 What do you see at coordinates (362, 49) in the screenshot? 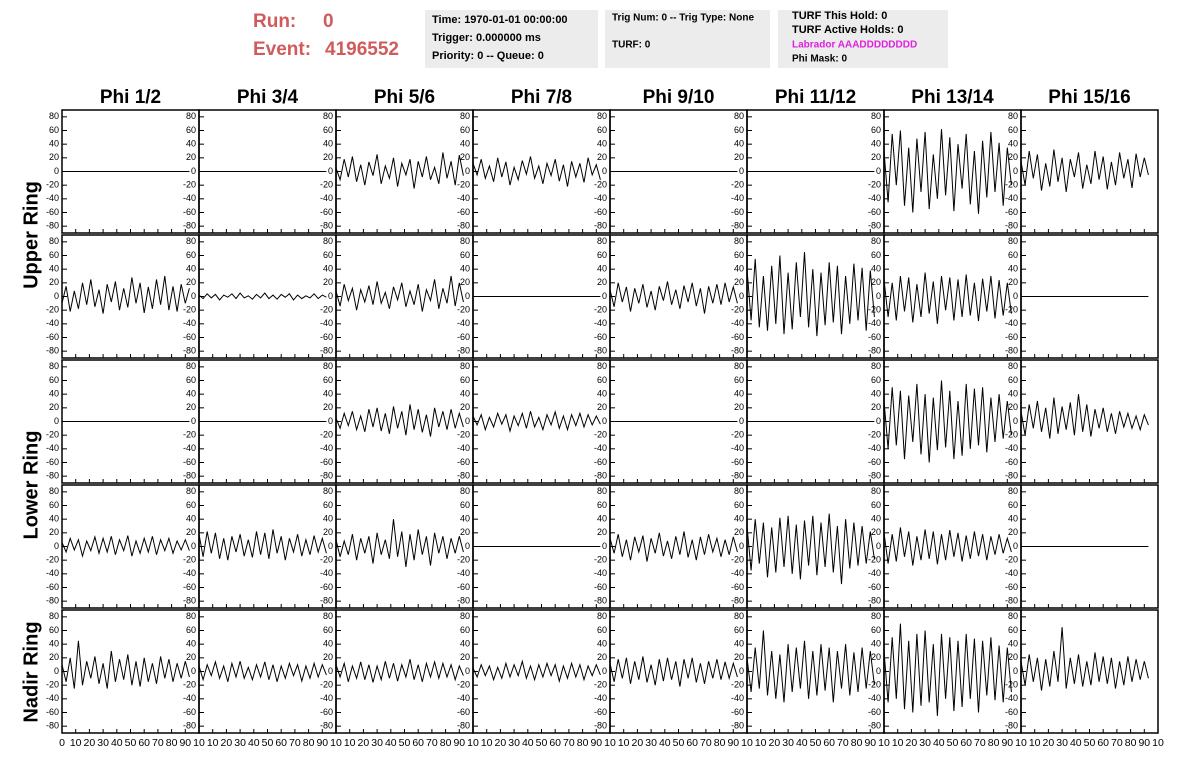
I see `event-number: 4196552` at bounding box center [362, 49].